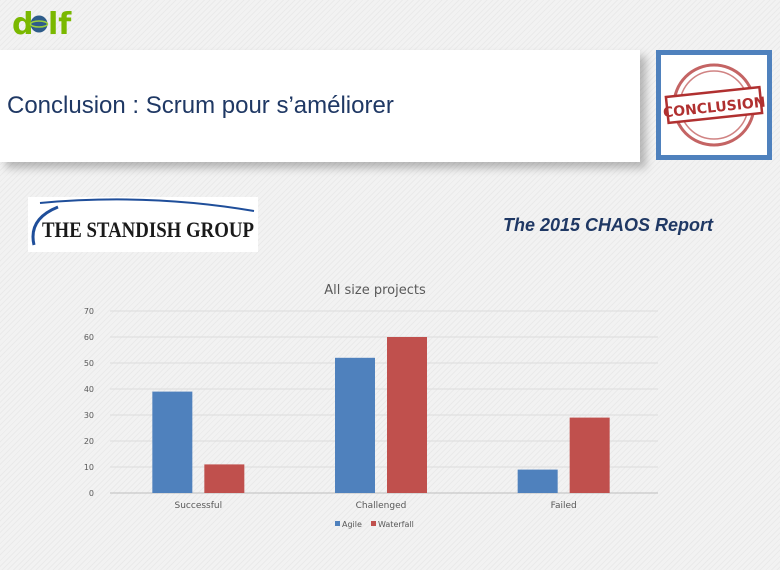 The image size is (780, 570). What do you see at coordinates (537, 481) in the screenshot?
I see `bar-agile-failed` at bounding box center [537, 481].